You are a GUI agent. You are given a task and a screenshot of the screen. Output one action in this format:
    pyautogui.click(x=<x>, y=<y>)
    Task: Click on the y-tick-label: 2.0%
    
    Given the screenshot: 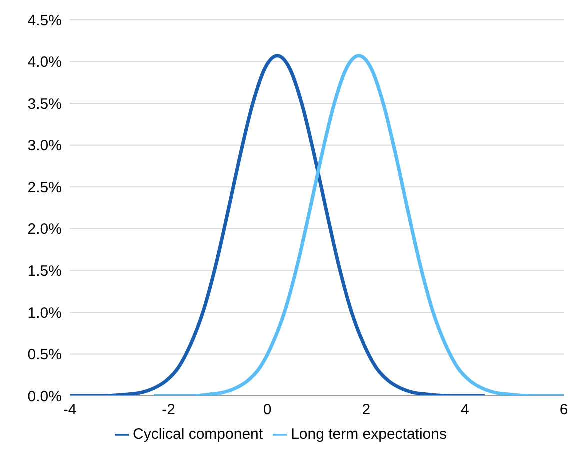 What is the action you would take?
    pyautogui.click(x=45, y=229)
    